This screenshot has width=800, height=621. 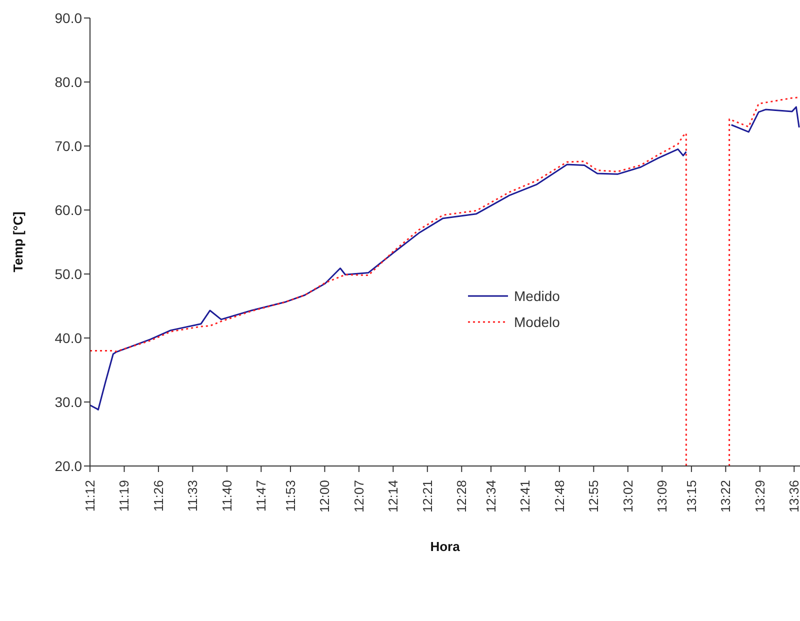 I want to click on x-tick-label: 13:29, so click(x=760, y=496).